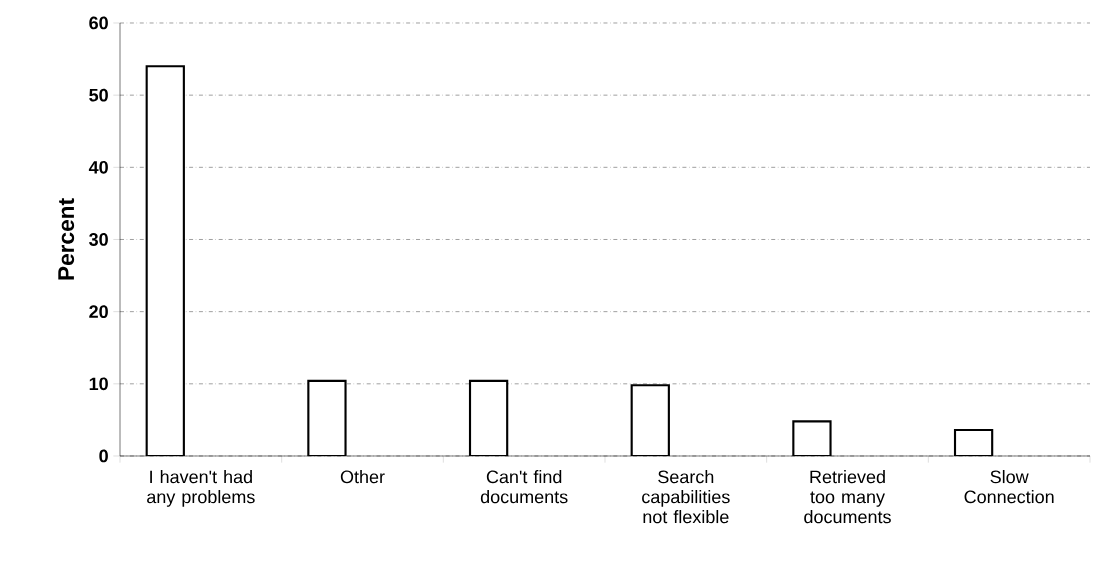 Image resolution: width=1099 pixels, height=566 pixels. Describe the element at coordinates (66, 239) in the screenshot. I see `y-axis-title: Percent` at that location.